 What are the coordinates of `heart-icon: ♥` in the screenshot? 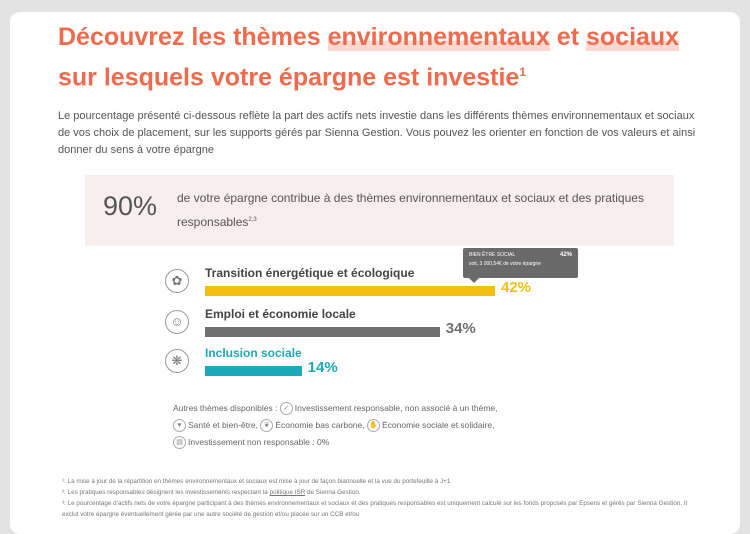 It's located at (179, 426).